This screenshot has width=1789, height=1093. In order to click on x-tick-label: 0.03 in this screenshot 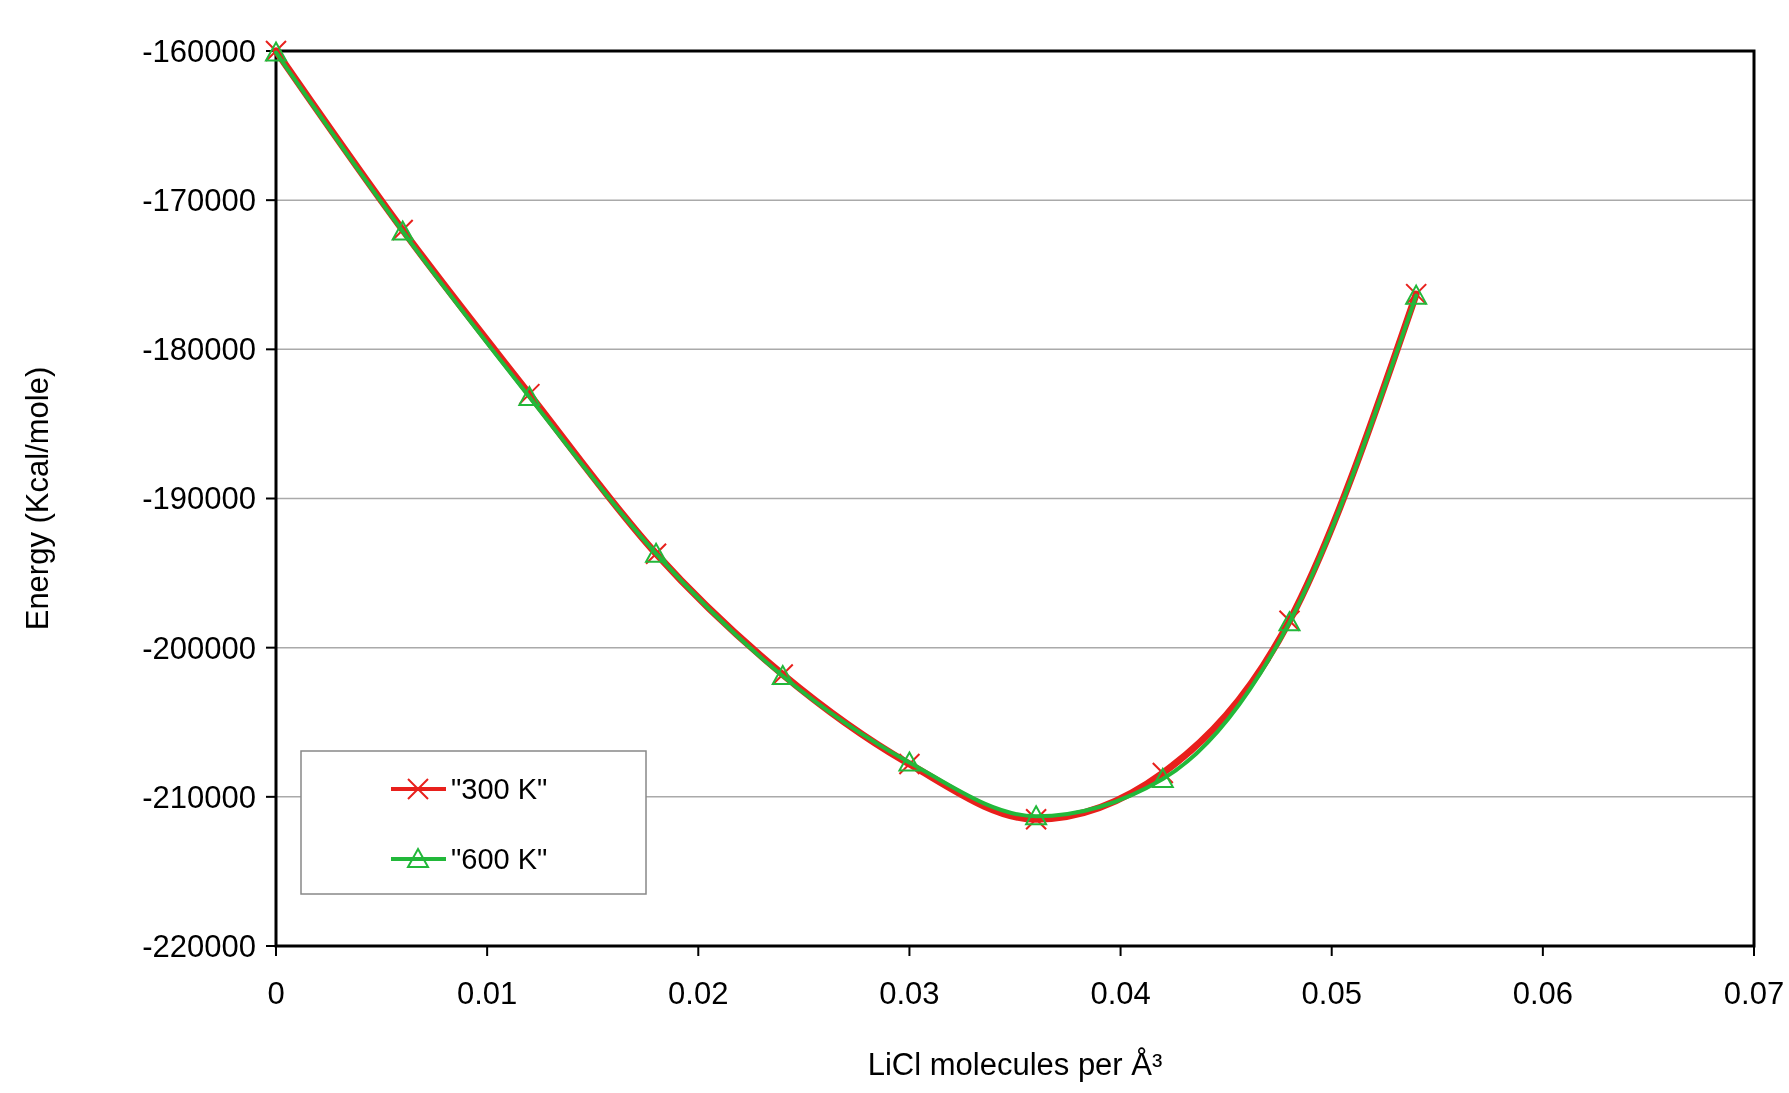, I will do `click(909, 993)`.